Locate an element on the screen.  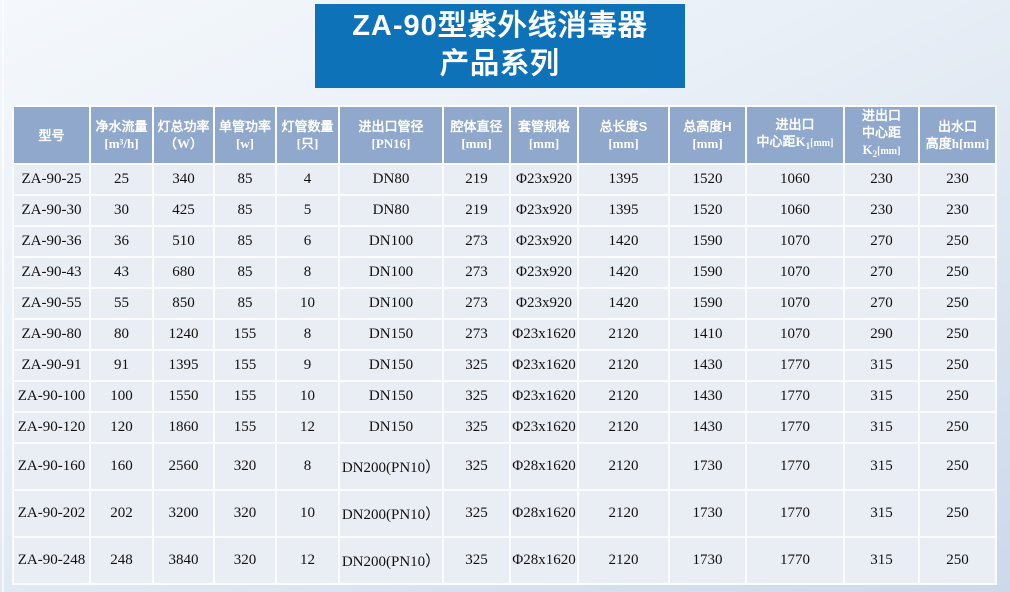
cell-single-lamp-power: 85 is located at coordinates (245, 272).